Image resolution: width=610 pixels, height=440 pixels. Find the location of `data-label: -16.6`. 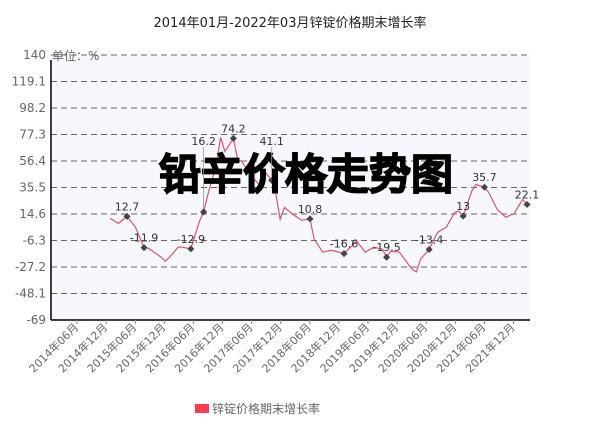

data-label: -16.6 is located at coordinates (344, 244).